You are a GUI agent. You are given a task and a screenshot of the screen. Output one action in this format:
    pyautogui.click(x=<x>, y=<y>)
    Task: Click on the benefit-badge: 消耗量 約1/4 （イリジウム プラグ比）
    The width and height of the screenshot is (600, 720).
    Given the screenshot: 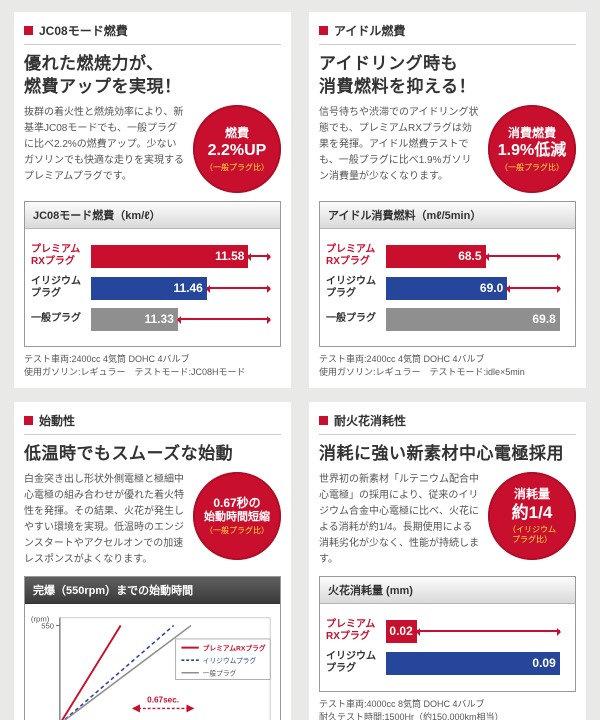 What is the action you would take?
    pyautogui.click(x=532, y=515)
    